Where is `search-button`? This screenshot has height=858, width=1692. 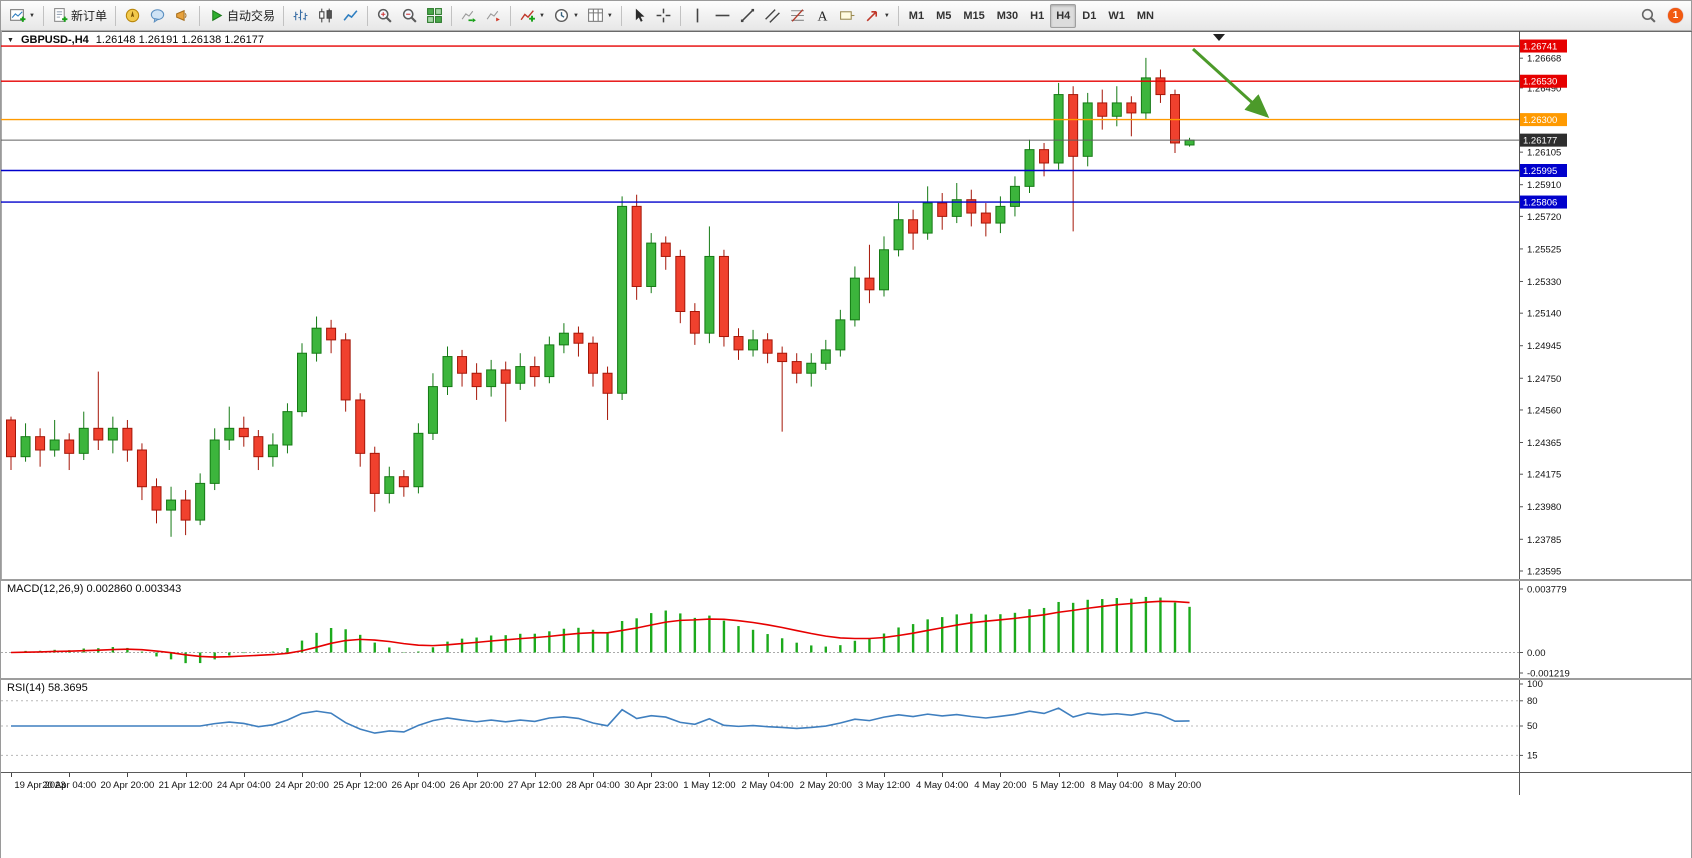 search-button is located at coordinates (1648, 16).